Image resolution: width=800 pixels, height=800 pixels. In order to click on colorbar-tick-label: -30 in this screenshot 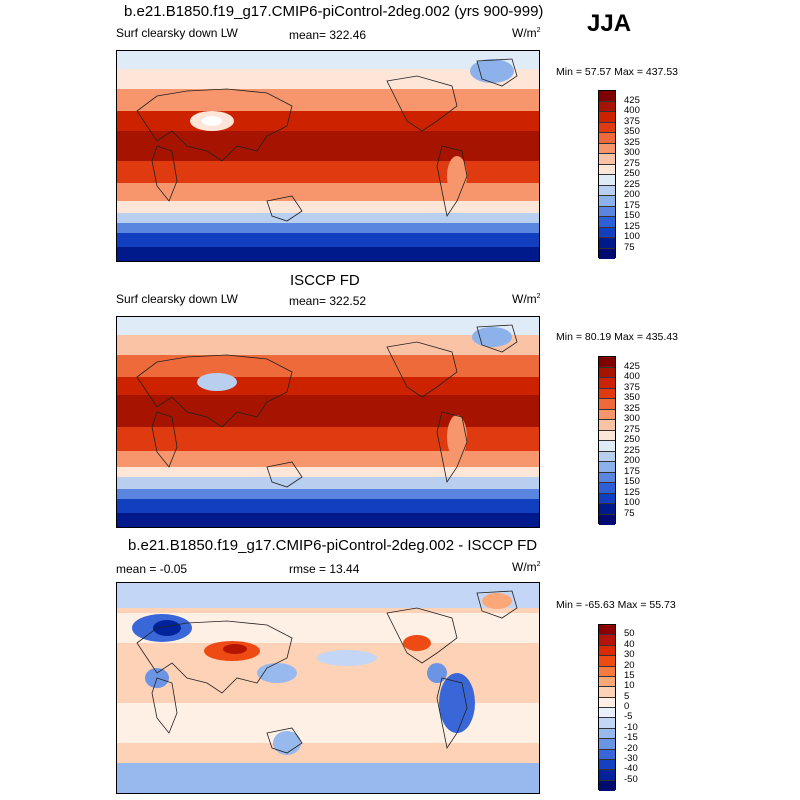, I will do `click(631, 758)`.